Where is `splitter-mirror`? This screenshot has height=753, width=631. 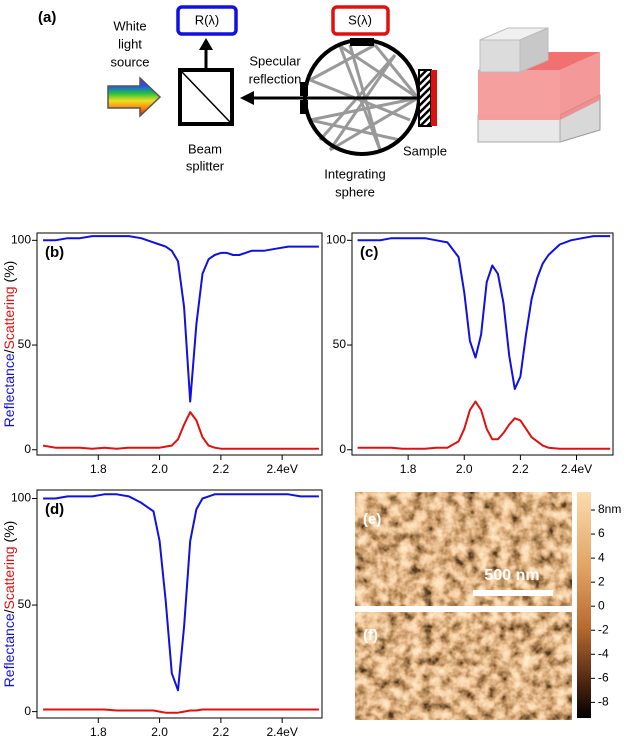 splitter-mirror is located at coordinates (206, 97).